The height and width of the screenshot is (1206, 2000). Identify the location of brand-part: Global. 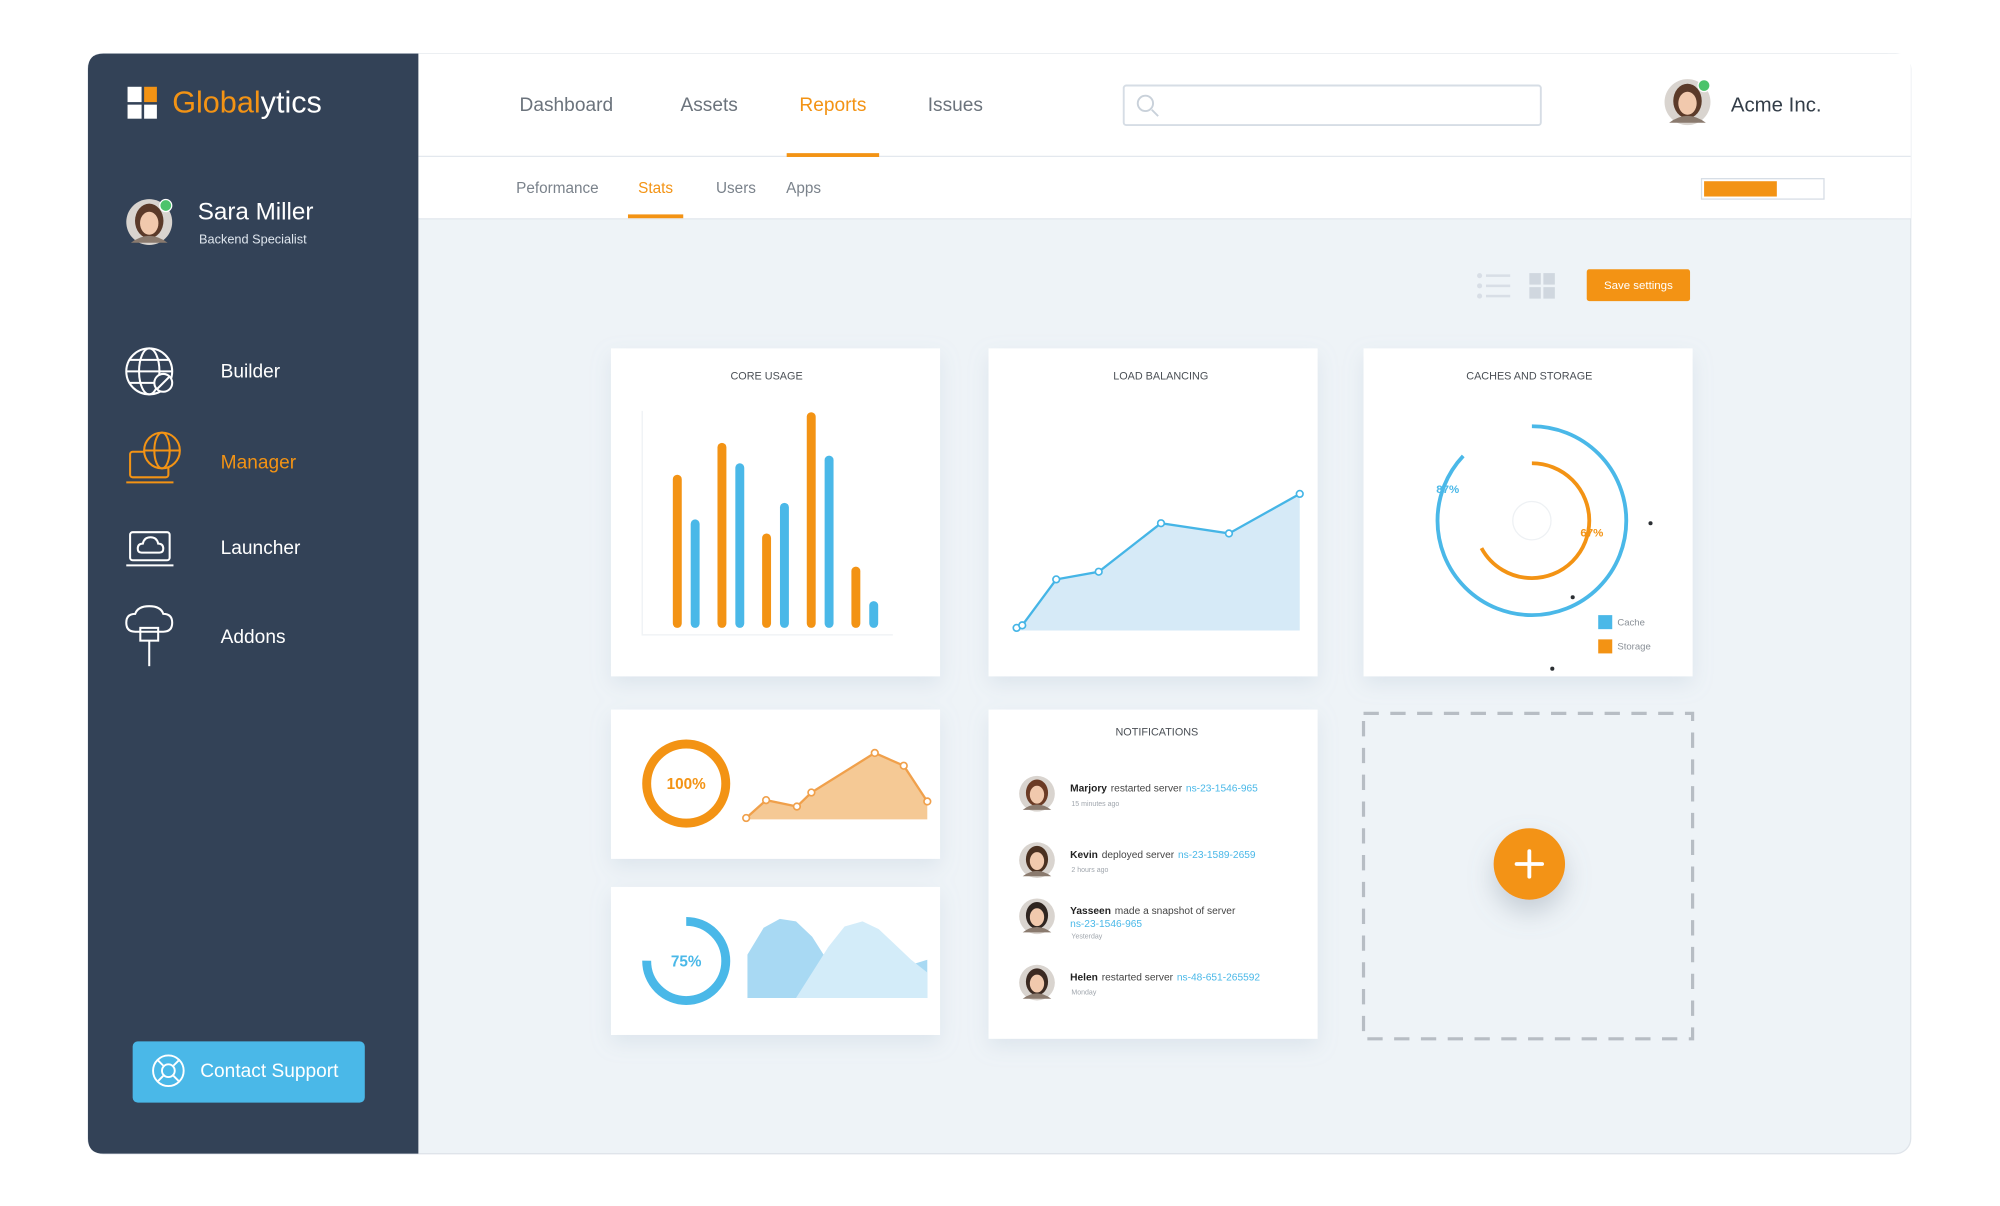
(216, 103).